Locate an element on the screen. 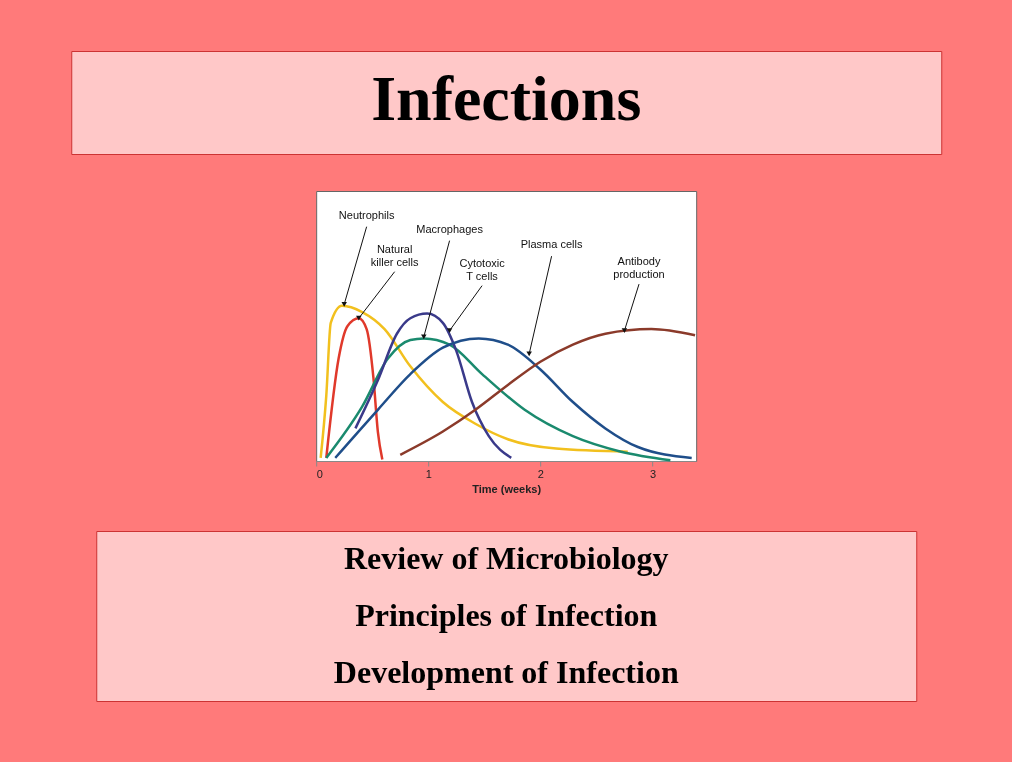 The width and height of the screenshot is (1024, 768). text: Development of Infection is located at coordinates (506, 671).